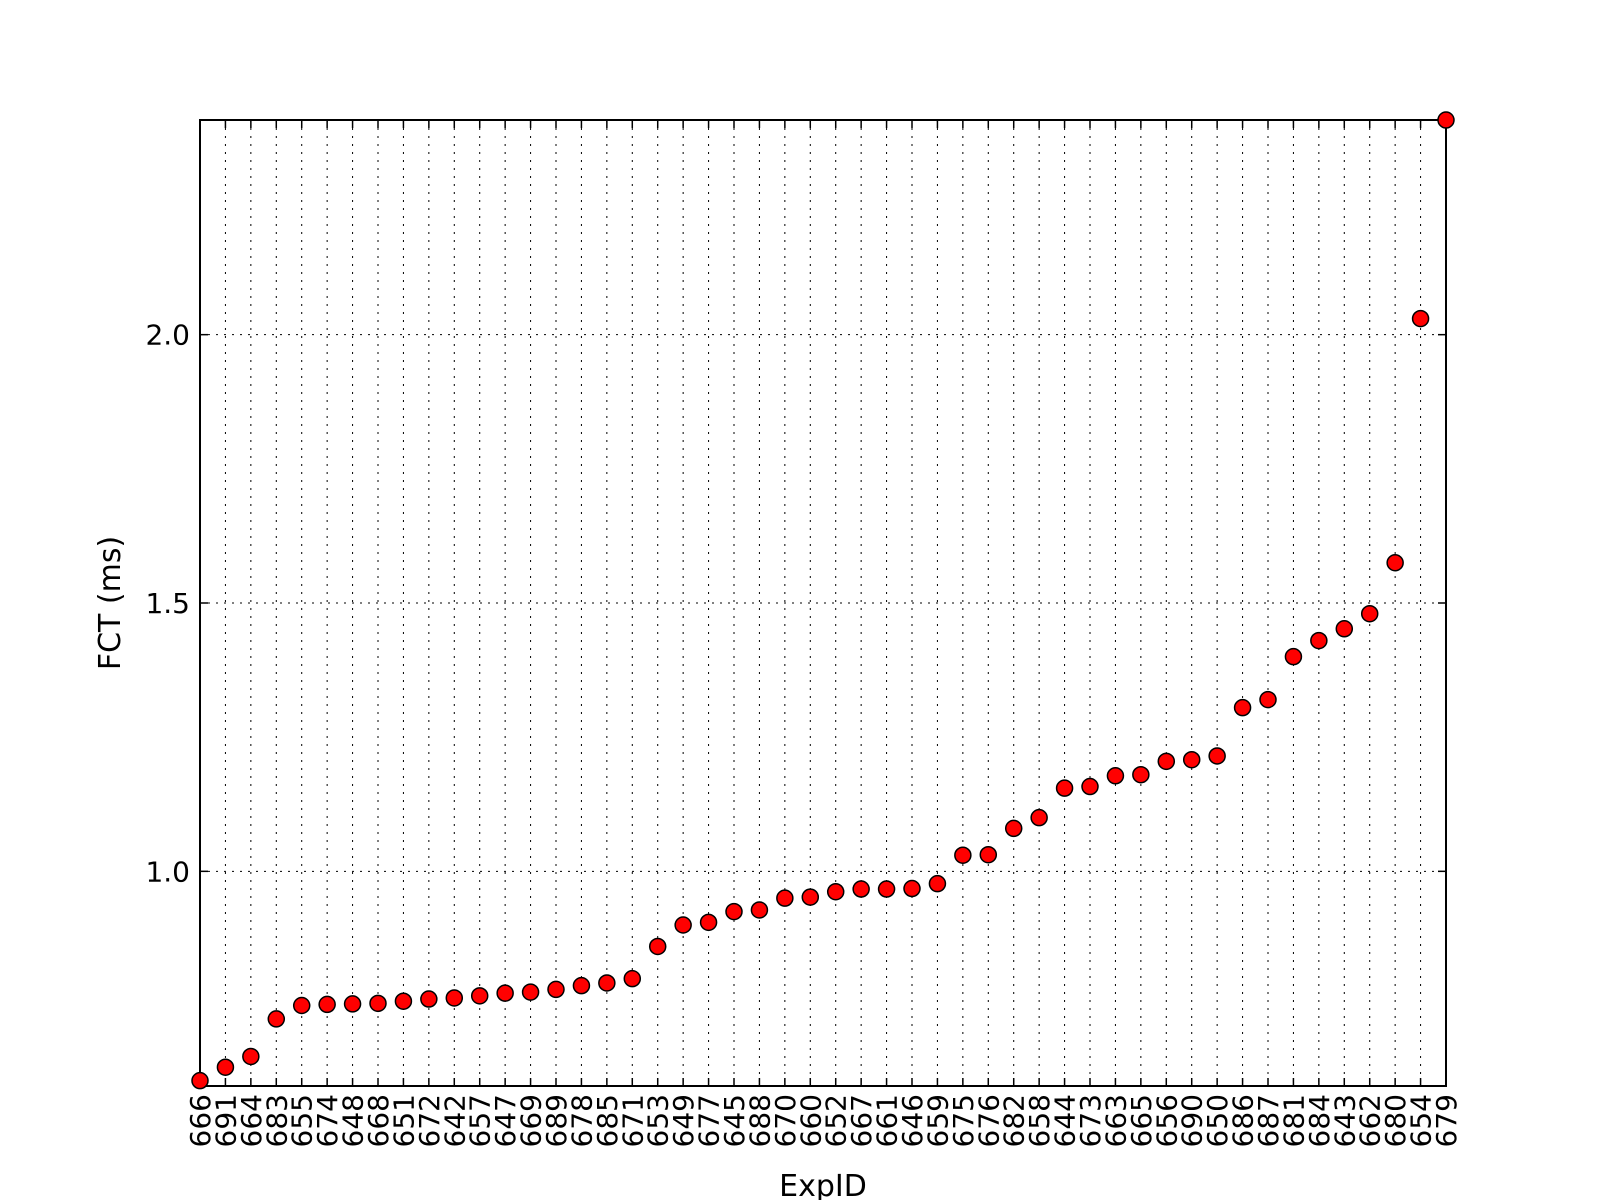 The width and height of the screenshot is (1600, 1200). Describe the element at coordinates (225, 1120) in the screenshot. I see `x-tick-label: 691` at that location.